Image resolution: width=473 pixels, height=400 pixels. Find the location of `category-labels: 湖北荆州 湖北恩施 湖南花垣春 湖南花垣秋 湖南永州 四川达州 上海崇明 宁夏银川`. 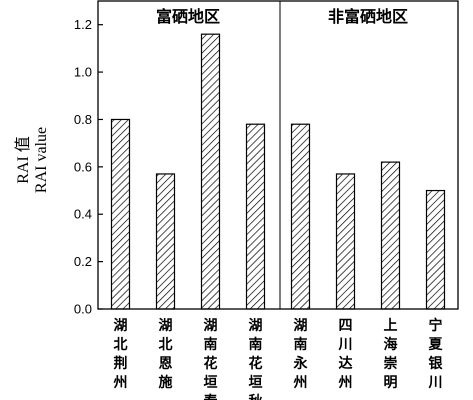

category-labels: 湖北荆州 湖北恩施 湖南花垣春 湖南花垣秋 湖南永州 四川达州 上海崇明 宁夏银川 is located at coordinates (278, 358).